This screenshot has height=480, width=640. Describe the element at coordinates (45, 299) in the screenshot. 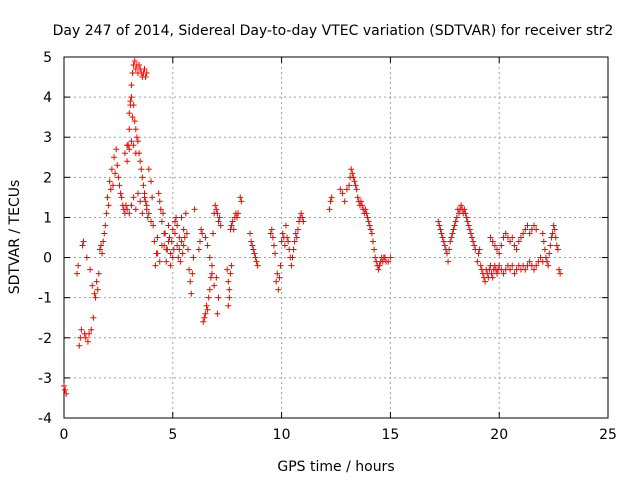

I see `y-tick-label: -1` at that location.